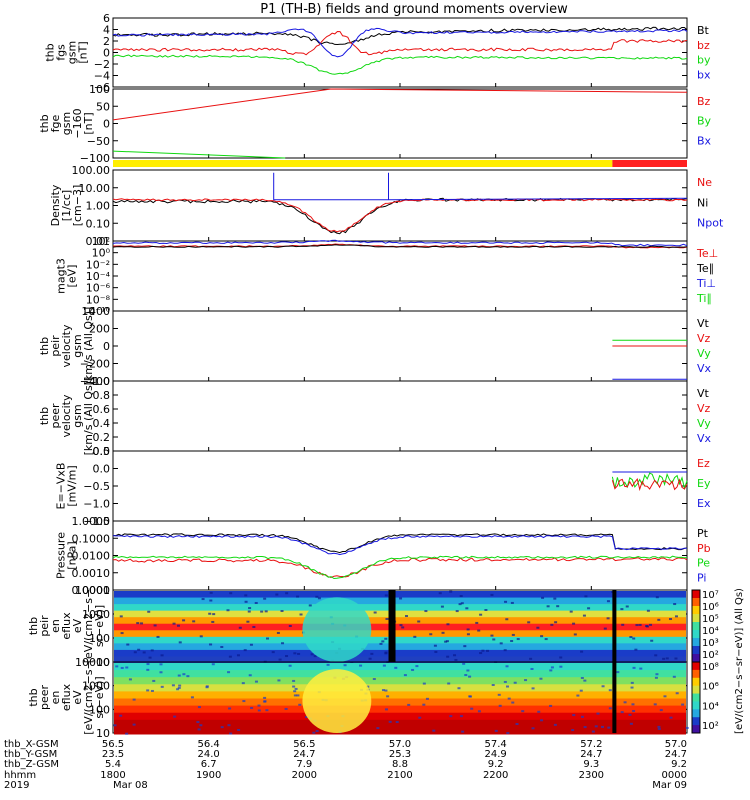  I want to click on legend-Vy: Vy, so click(704, 353).